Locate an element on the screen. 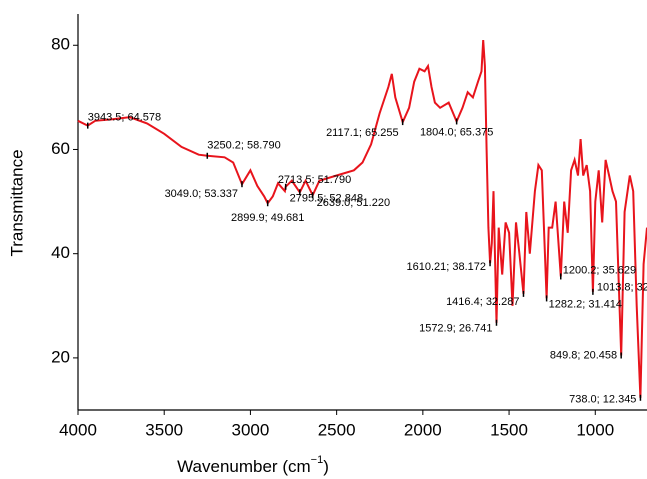  peak-label: 1200.2; 35.629 is located at coordinates (599, 270).